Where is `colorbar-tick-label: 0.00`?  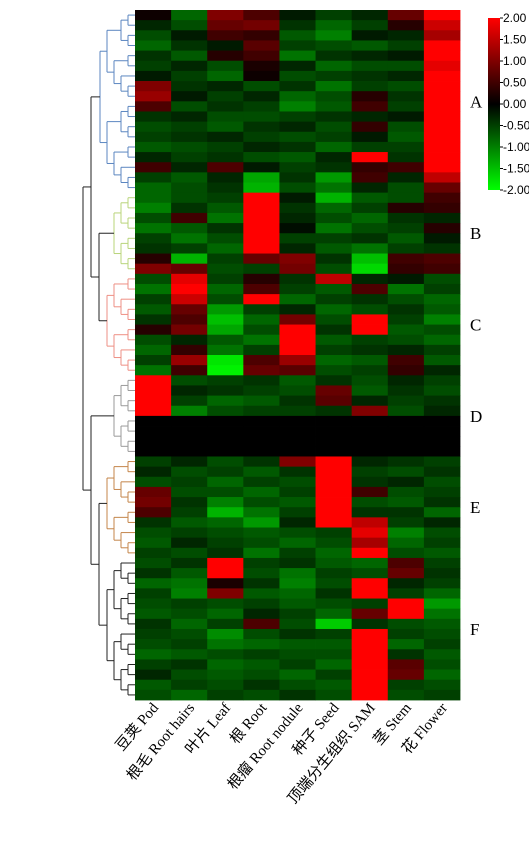
colorbar-tick-label: 0.00 is located at coordinates (515, 104).